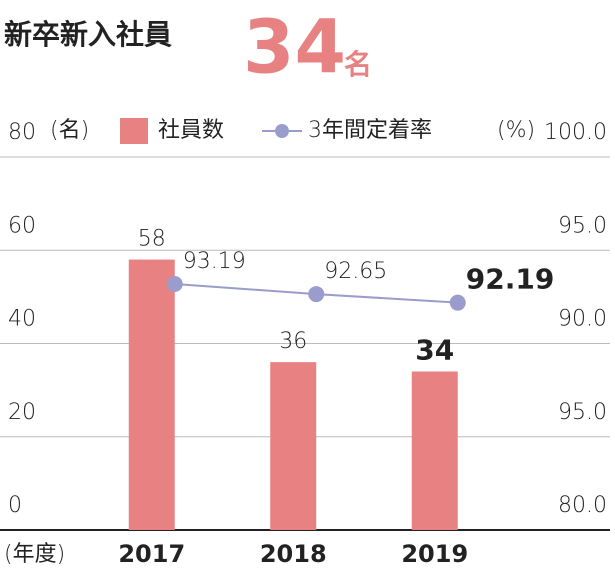 The image size is (615, 578). I want to click on y-tick-label: 80, so click(22, 132).